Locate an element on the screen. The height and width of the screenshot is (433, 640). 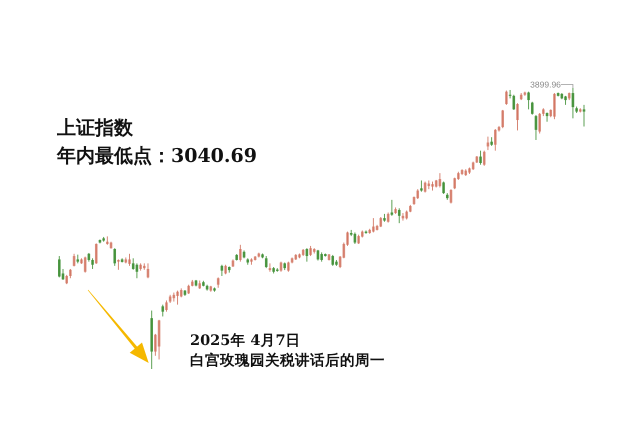
annotation: 2025年 4月7日 is located at coordinates (245, 340).